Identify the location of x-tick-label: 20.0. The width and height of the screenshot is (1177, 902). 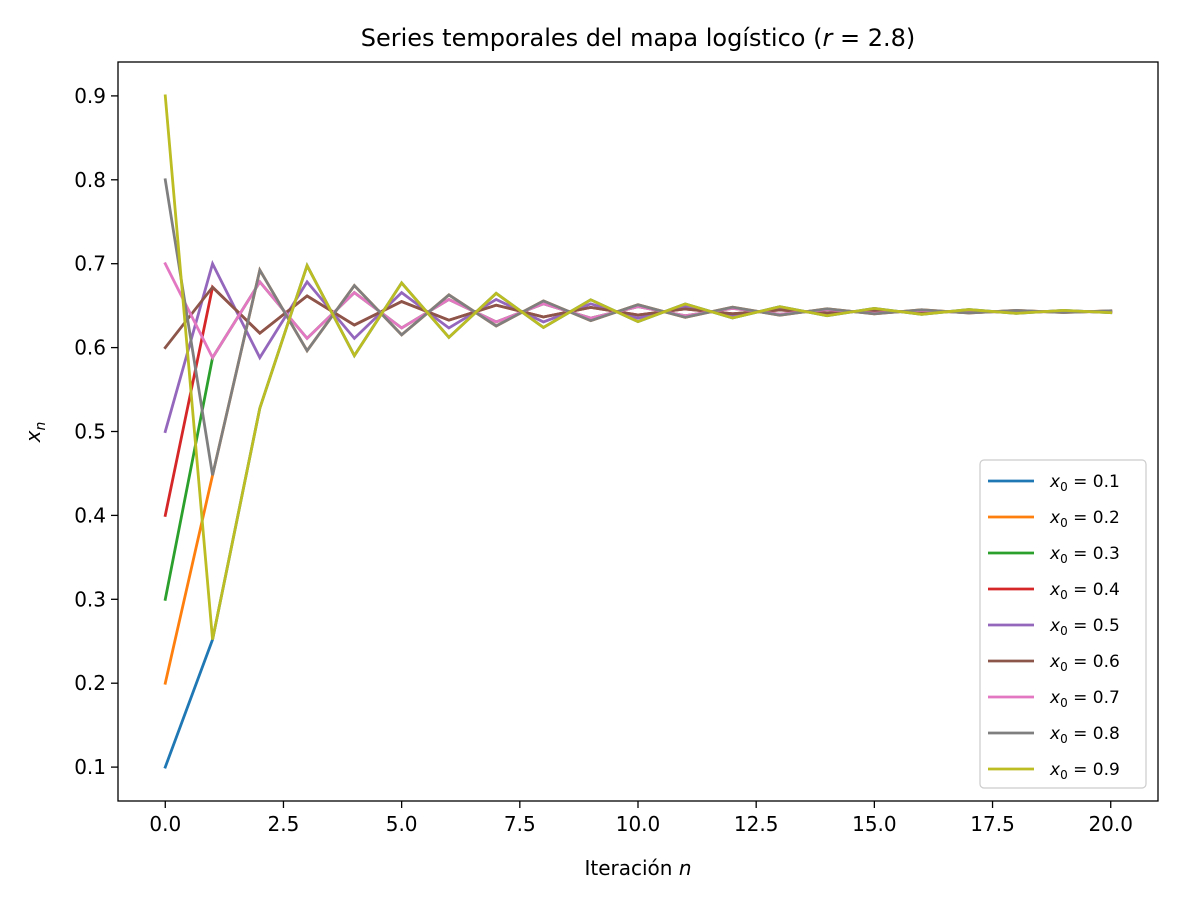
(1110, 824).